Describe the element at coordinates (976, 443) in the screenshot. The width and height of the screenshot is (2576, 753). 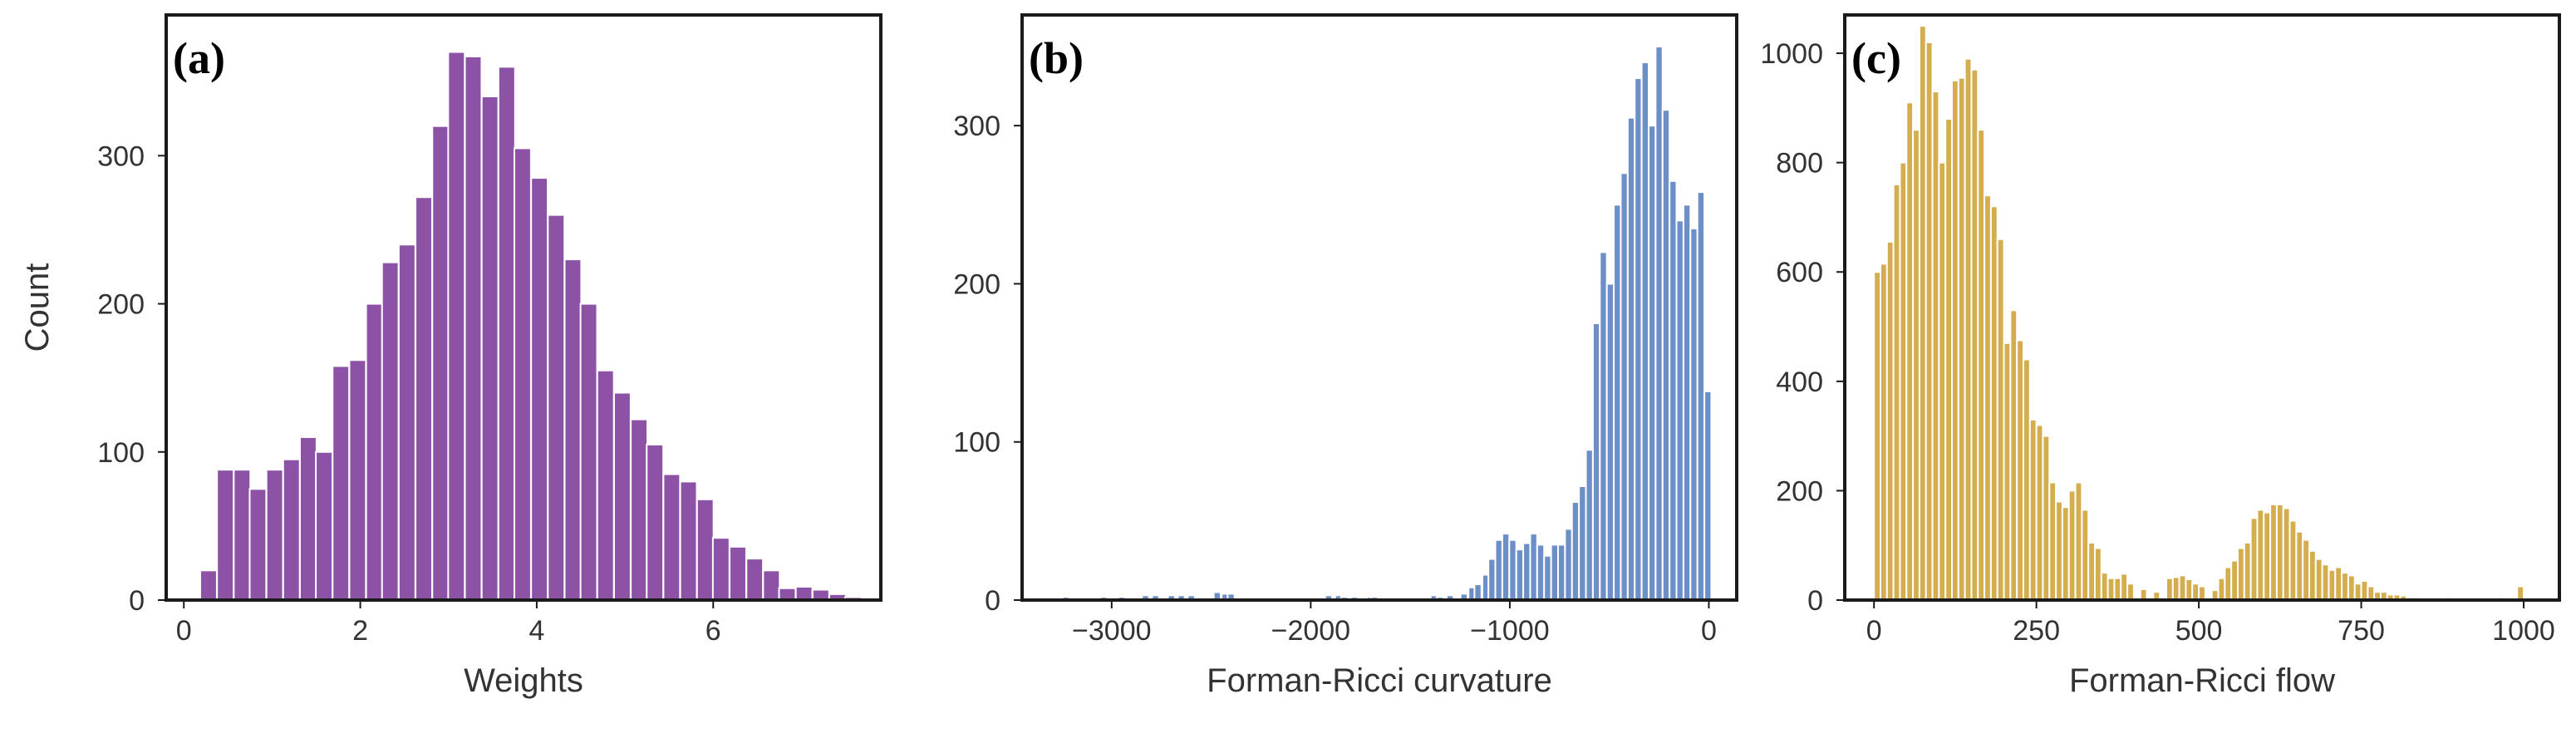
I see `y-tick-label: 100` at that location.